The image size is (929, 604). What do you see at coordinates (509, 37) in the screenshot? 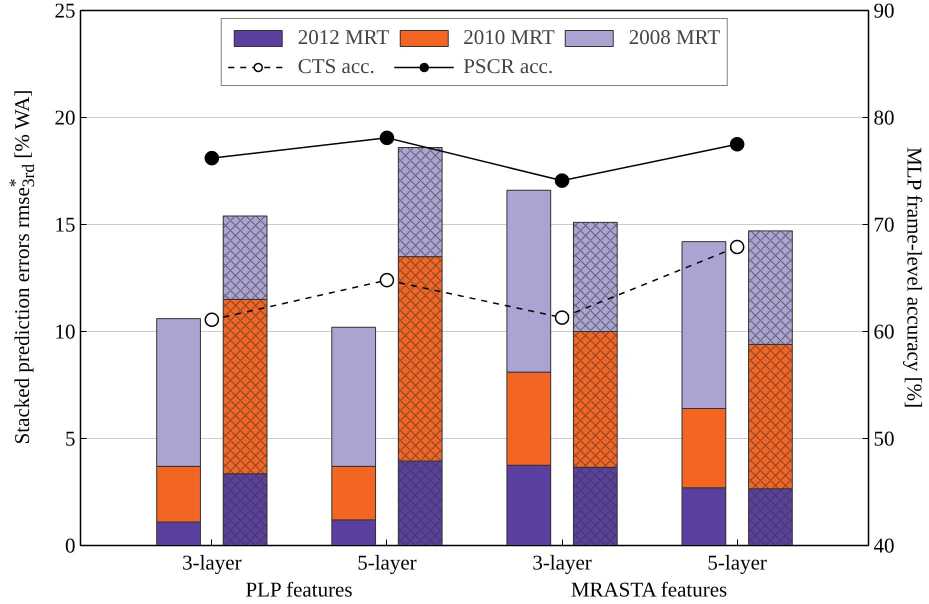
I see `legend-label: 2010 MRT` at bounding box center [509, 37].